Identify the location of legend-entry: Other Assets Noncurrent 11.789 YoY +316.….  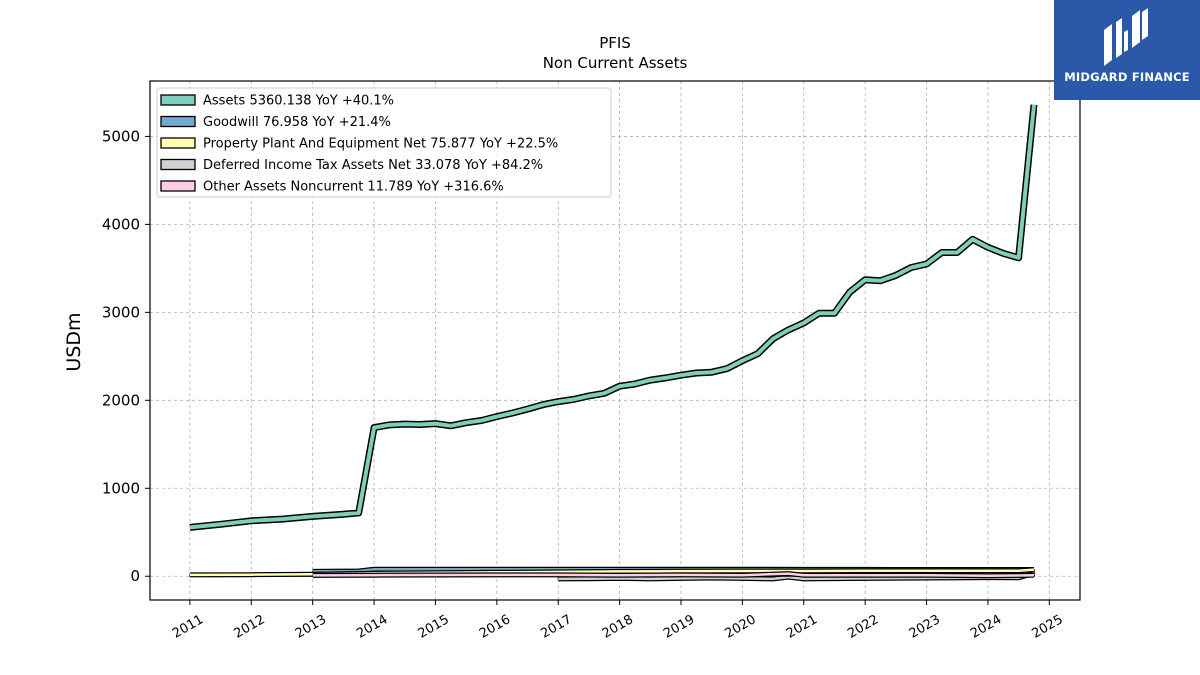
(353, 187).